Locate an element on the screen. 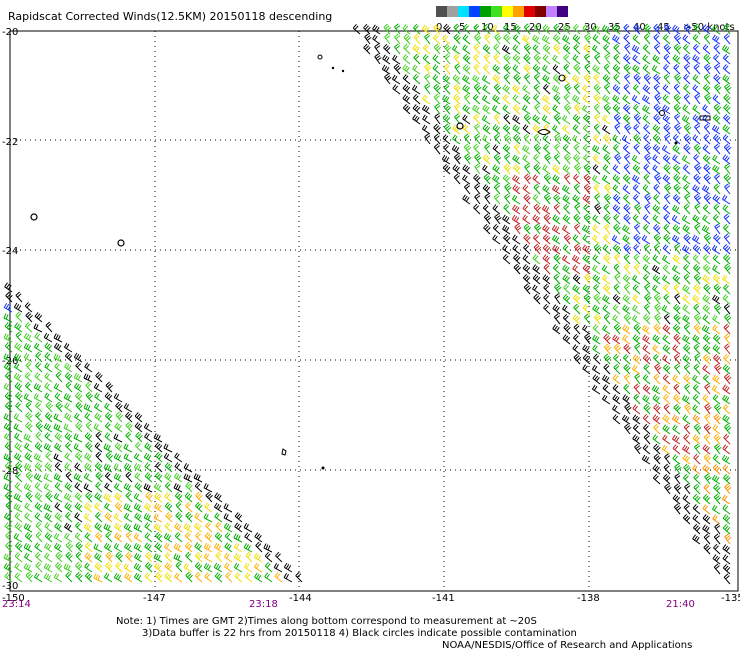 The height and width of the screenshot is (650, 740). island is located at coordinates (343, 71).